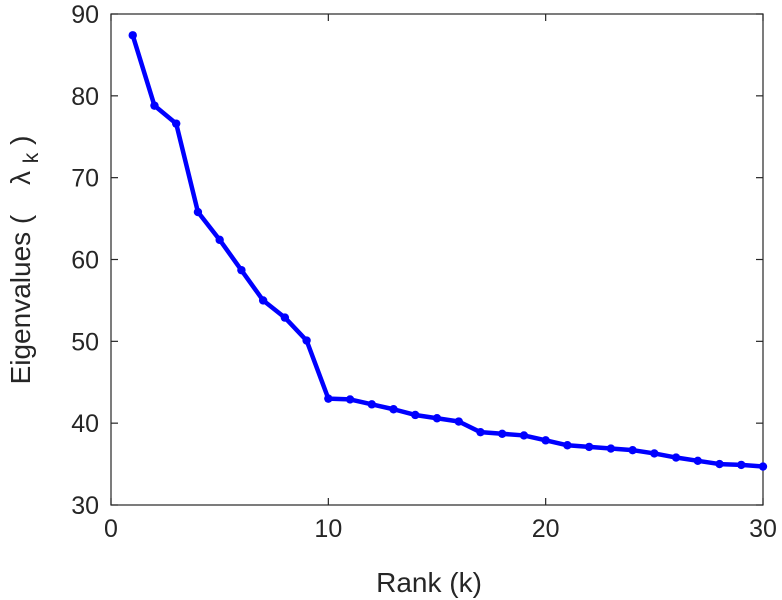 This screenshot has width=782, height=600. What do you see at coordinates (20, 299) in the screenshot?
I see `y-axis-label-text: Eigenvalues (` at bounding box center [20, 299].